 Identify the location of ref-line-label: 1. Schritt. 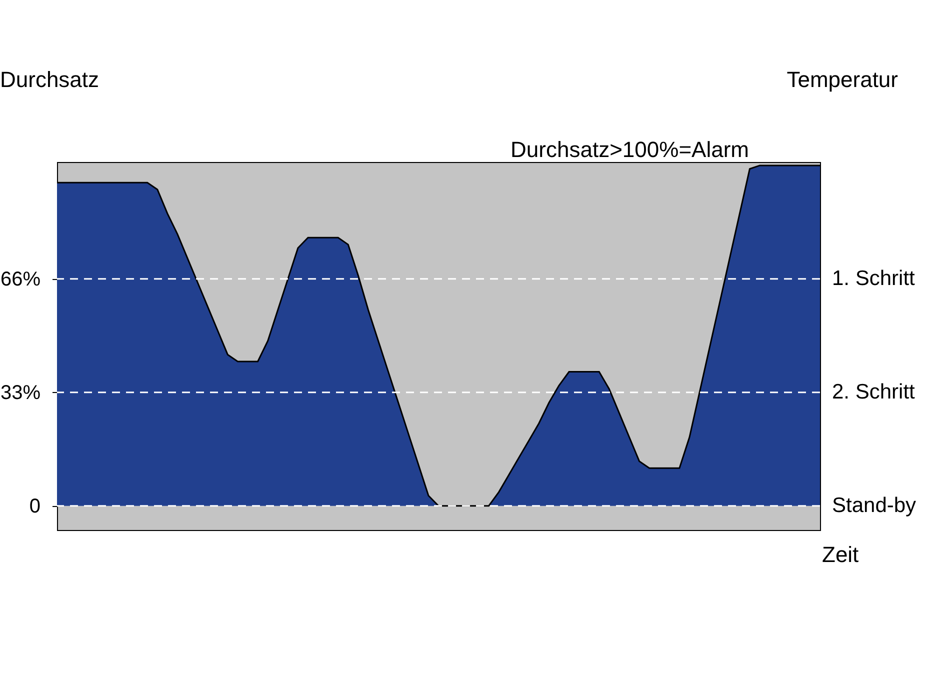
(874, 278).